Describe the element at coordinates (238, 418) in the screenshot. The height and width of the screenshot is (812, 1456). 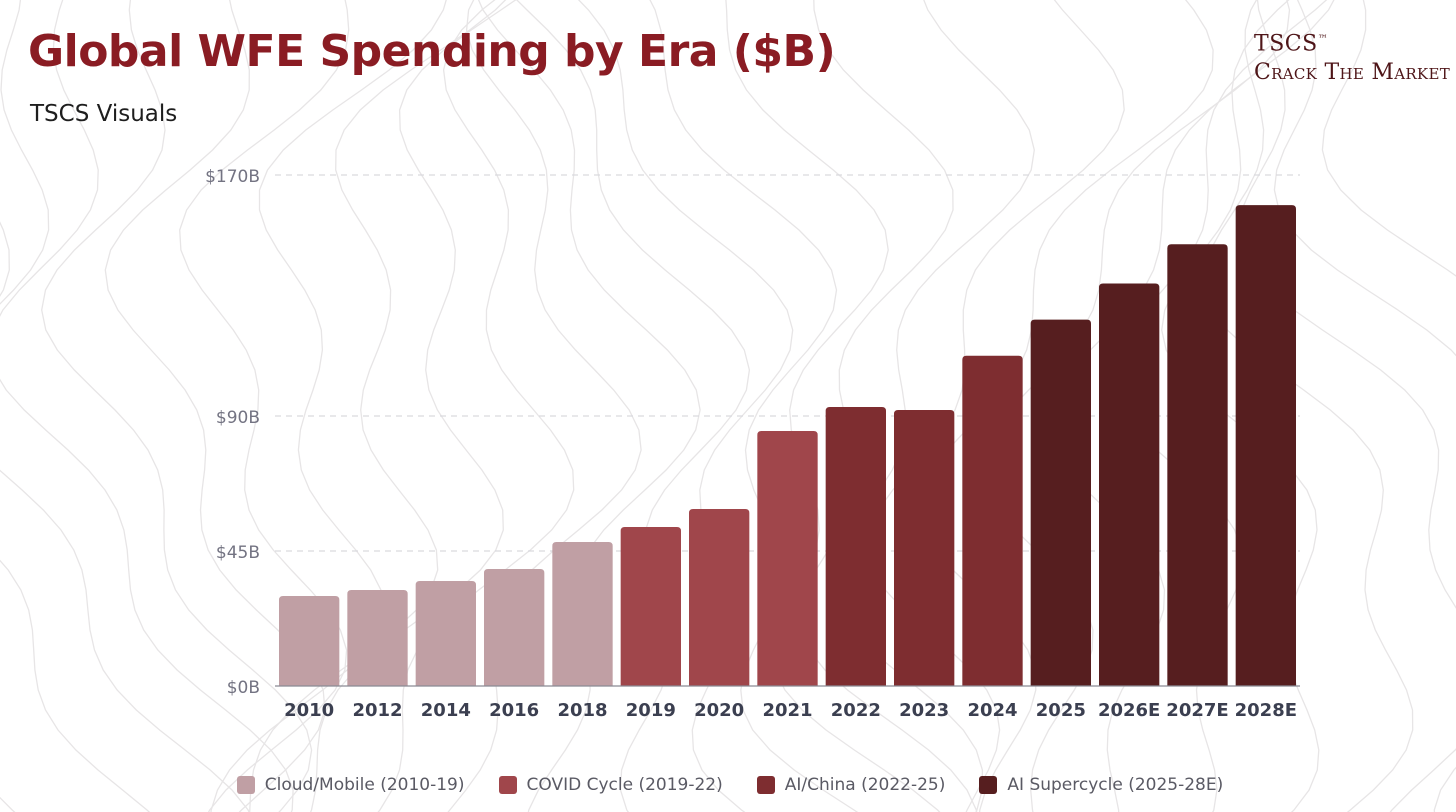
I see `y-tick-label: $90B` at that location.